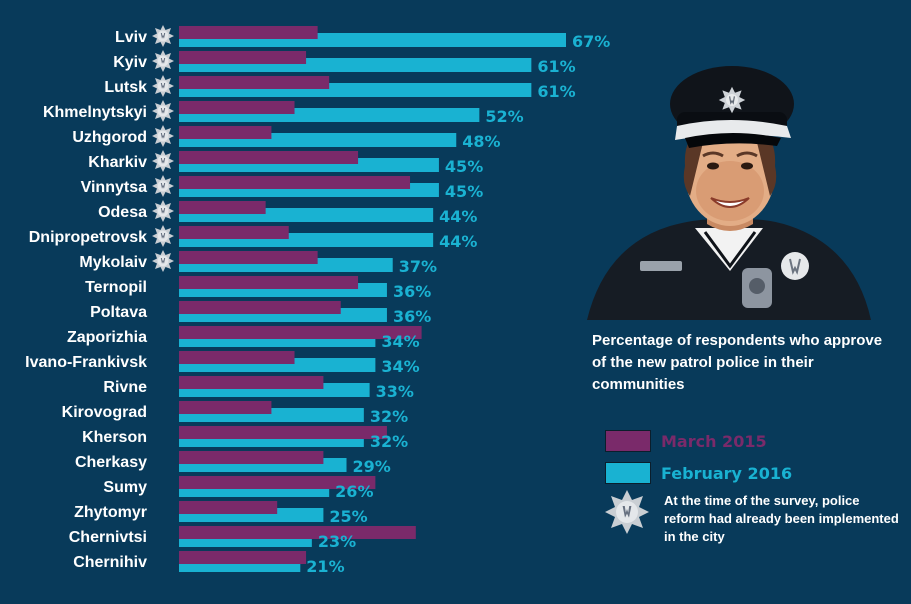 This screenshot has width=911, height=604. I want to click on category-label: Chernihiv, so click(110, 562).